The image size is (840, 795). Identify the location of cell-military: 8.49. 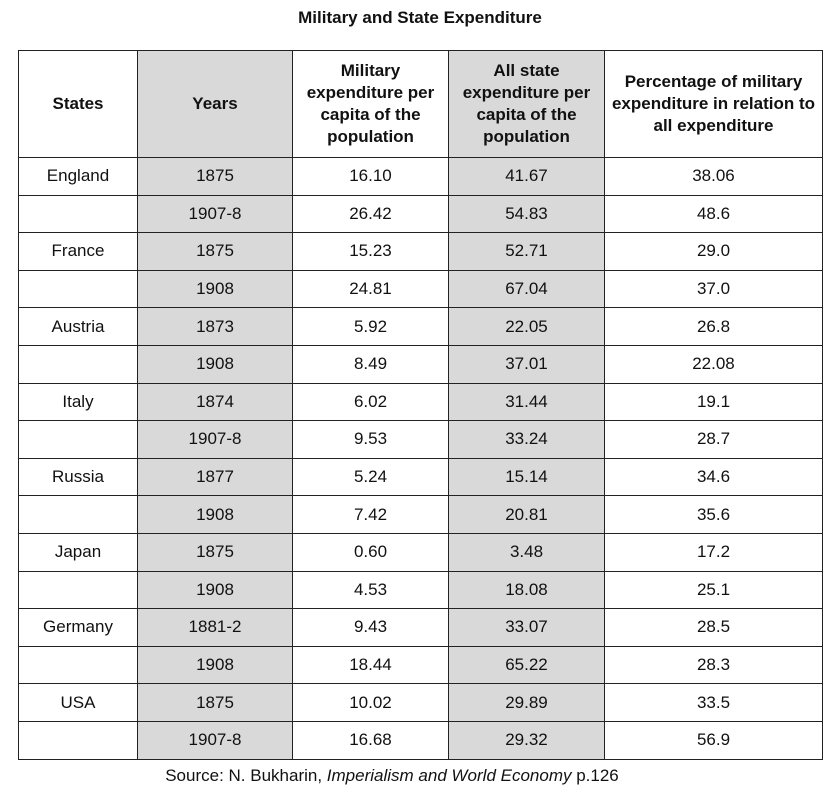
(370, 364).